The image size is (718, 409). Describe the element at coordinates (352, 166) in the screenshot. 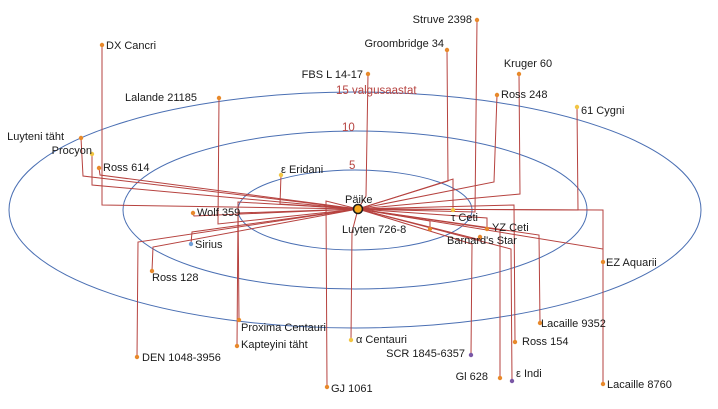

I see `distance-label-5: 5` at that location.